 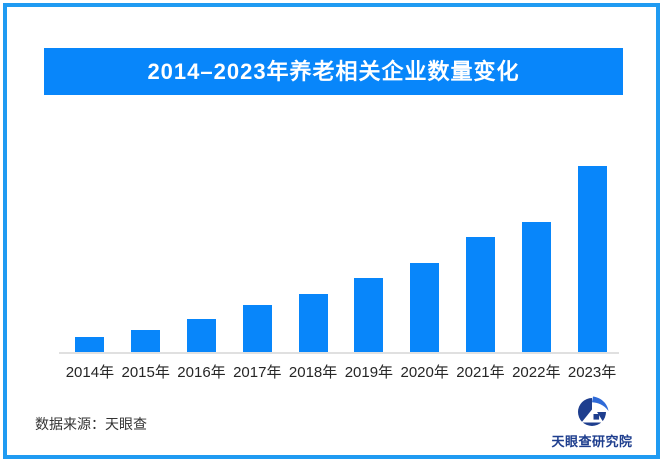 I want to click on bar-slot-2019年, so click(x=369, y=252).